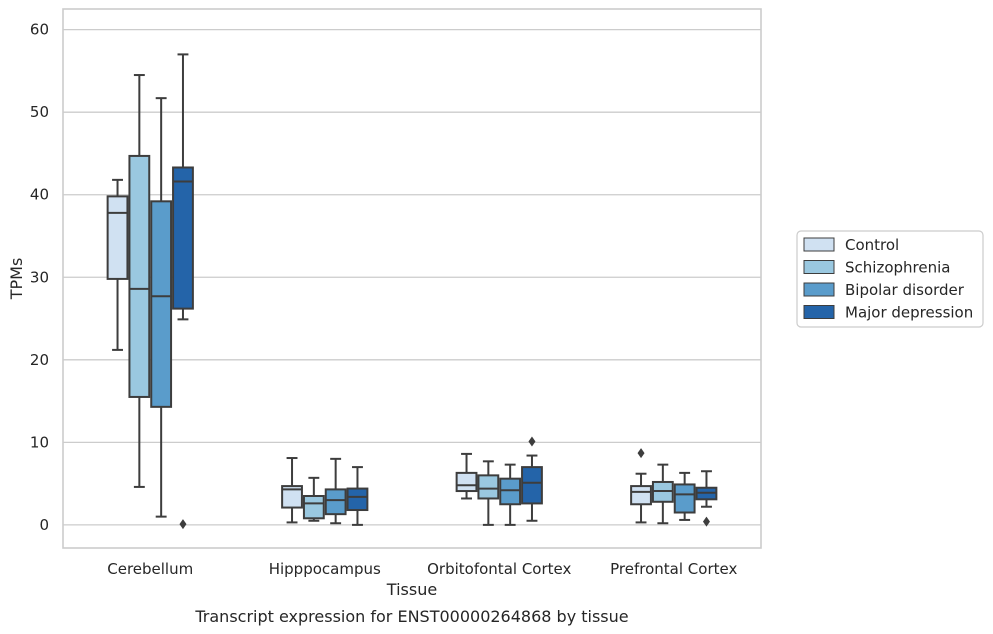 This screenshot has width=993, height=634. I want to click on legend-label: Schizophrenia, so click(897, 268).